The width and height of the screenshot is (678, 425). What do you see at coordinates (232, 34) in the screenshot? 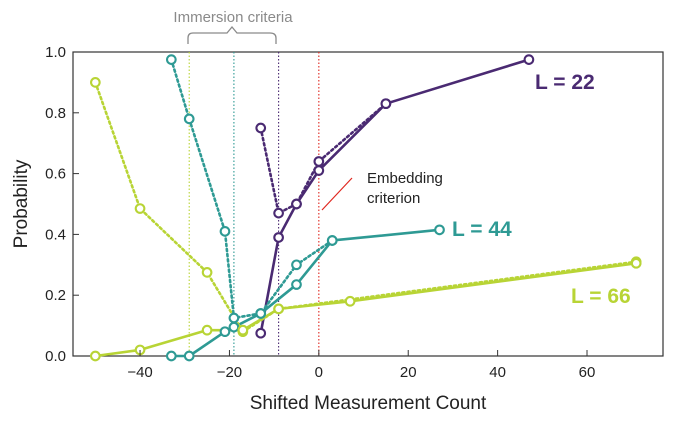
I see `immersion-bracket` at bounding box center [232, 34].